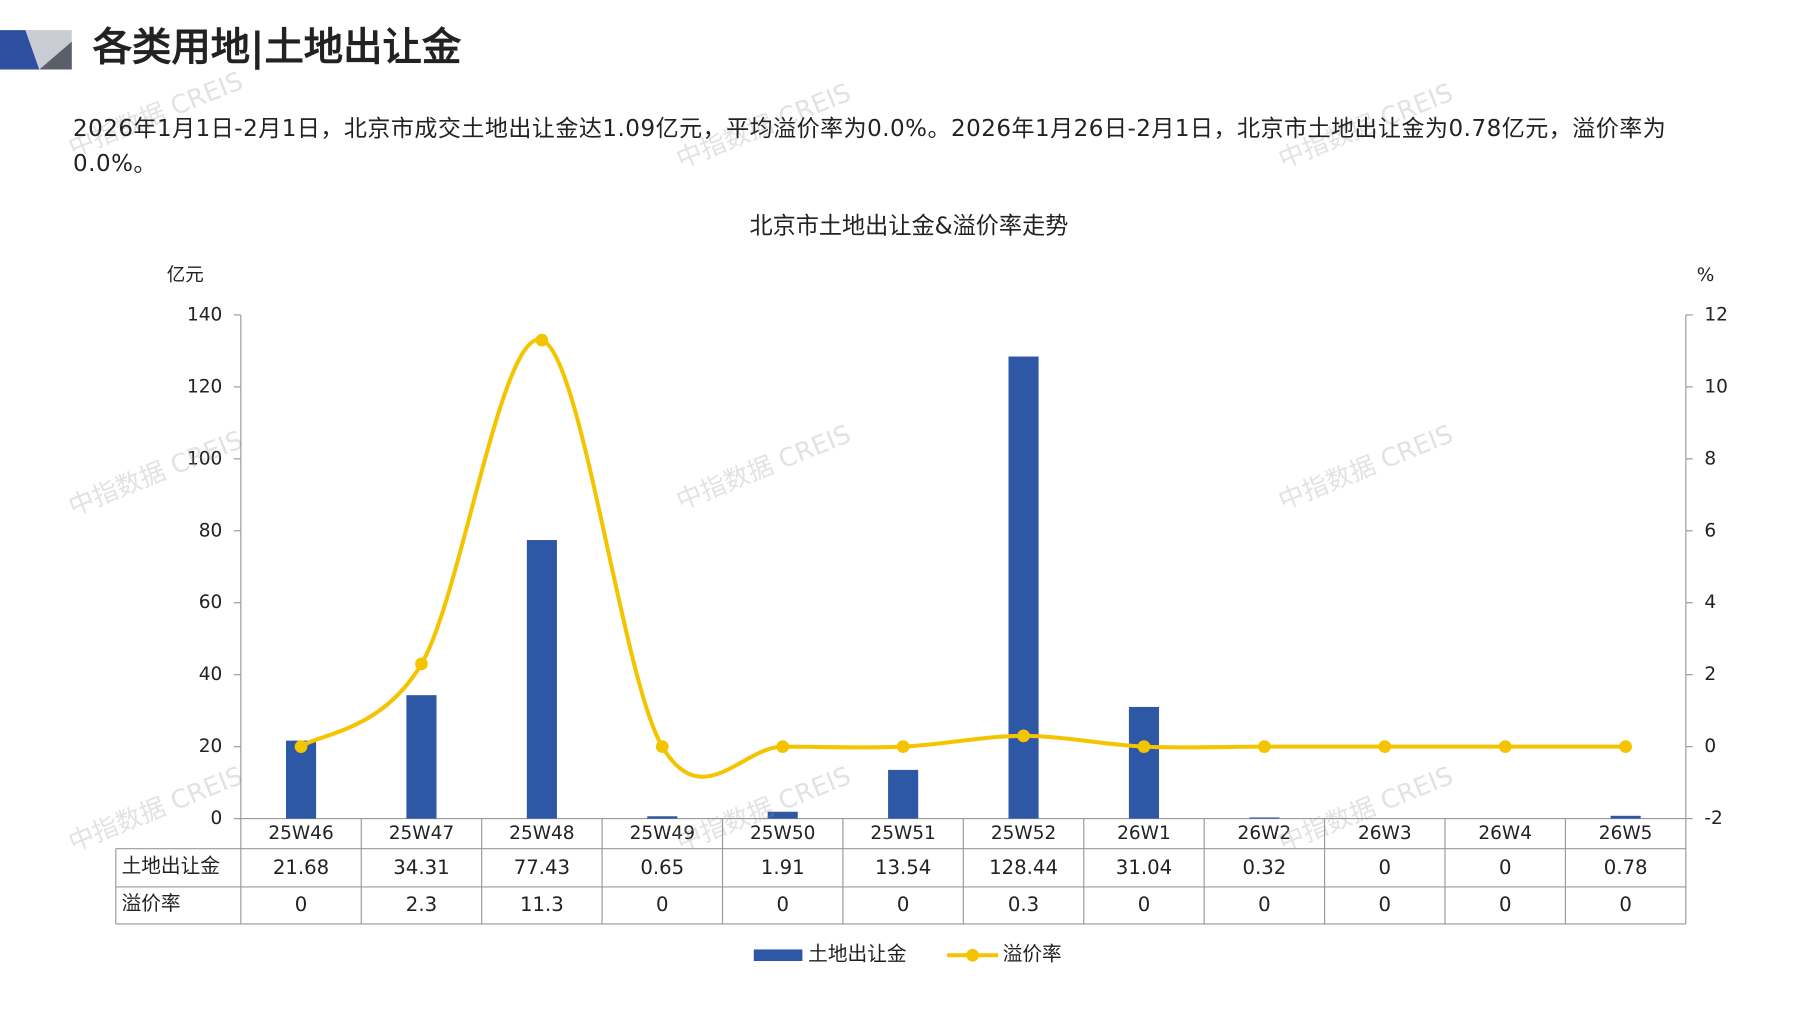 The height and width of the screenshot is (1010, 1797). I want to click on table-cell: 2.3, so click(421, 904).